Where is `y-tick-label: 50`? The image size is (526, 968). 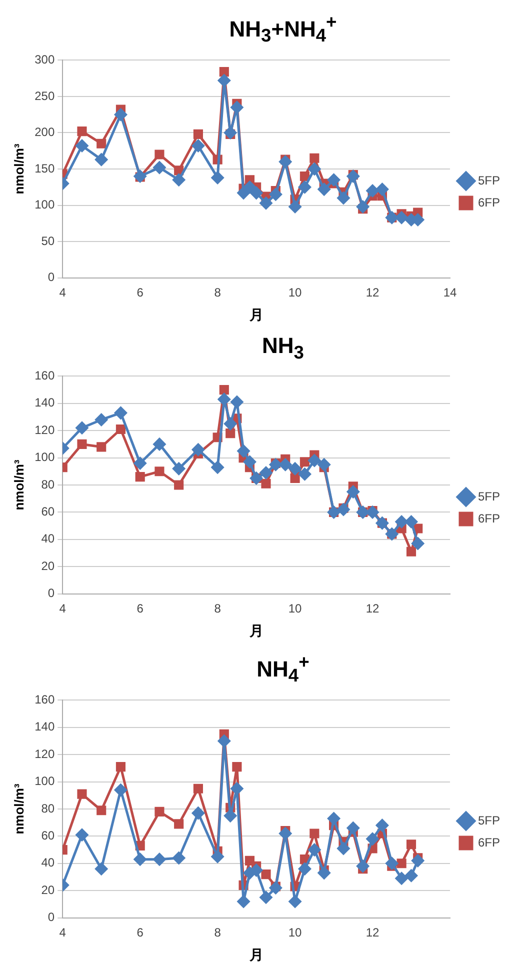 y-tick-label: 50 is located at coordinates (48, 241).